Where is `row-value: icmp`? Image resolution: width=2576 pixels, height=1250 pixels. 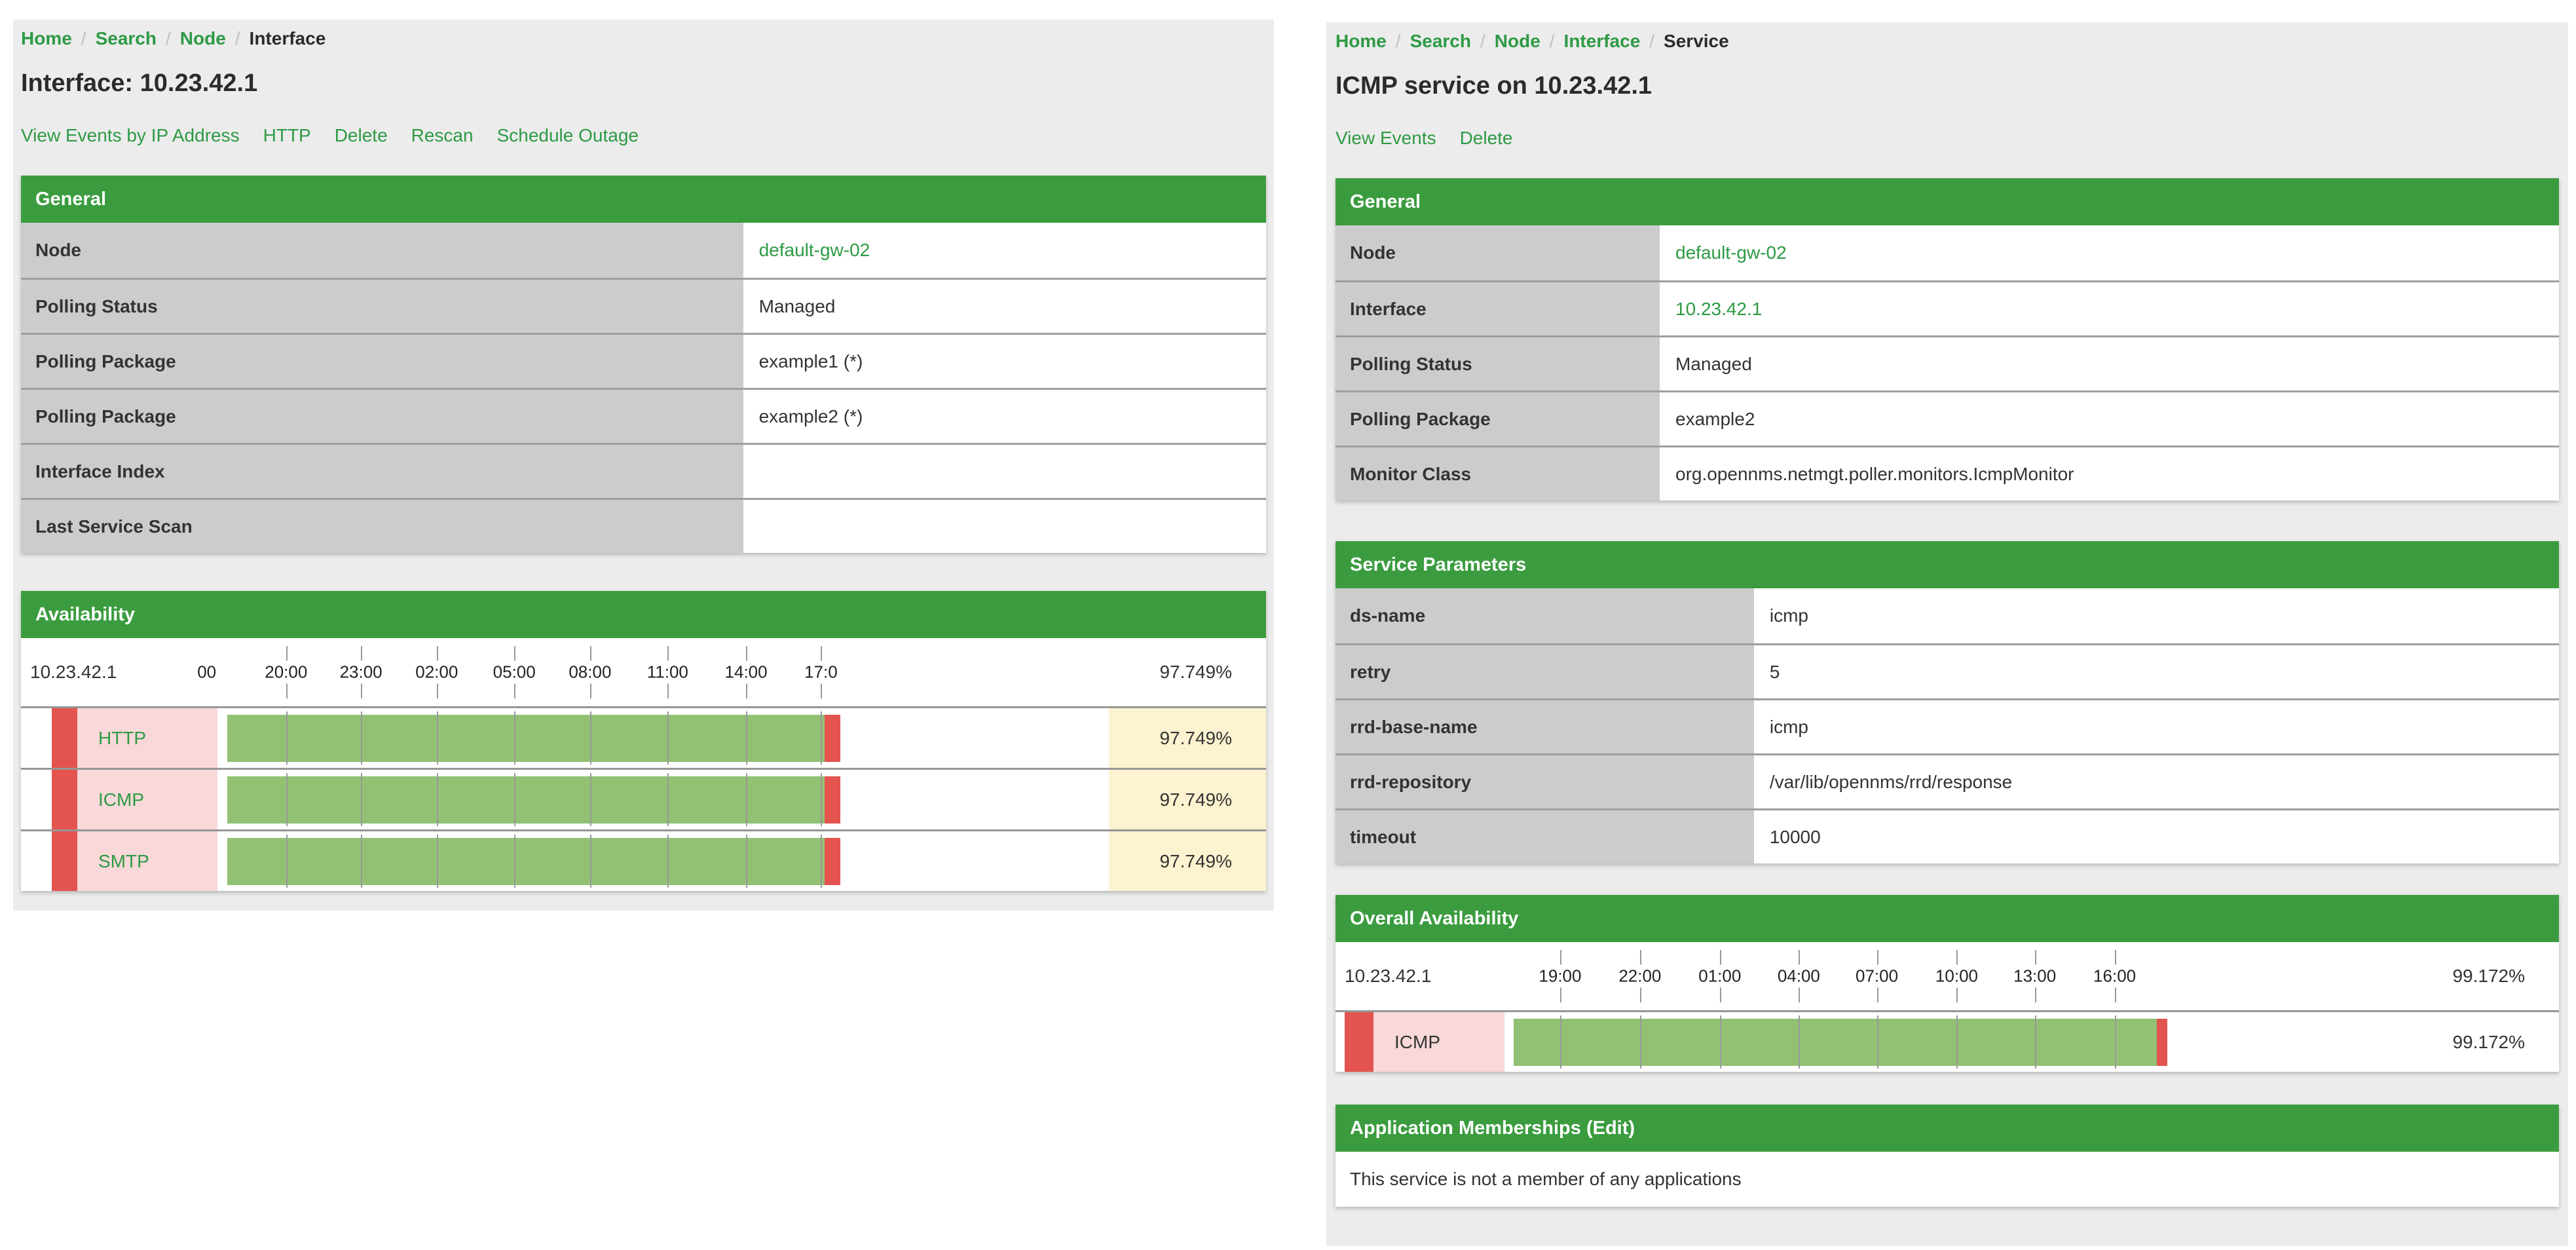 row-value: icmp is located at coordinates (2156, 726).